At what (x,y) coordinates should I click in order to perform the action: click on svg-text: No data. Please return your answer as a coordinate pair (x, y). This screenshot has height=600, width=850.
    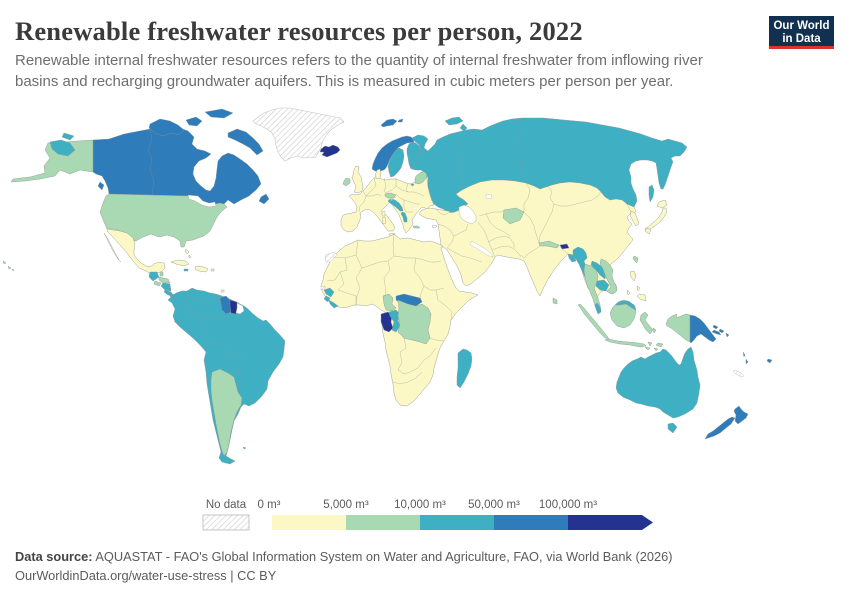
    Looking at the image, I should click on (226, 505).